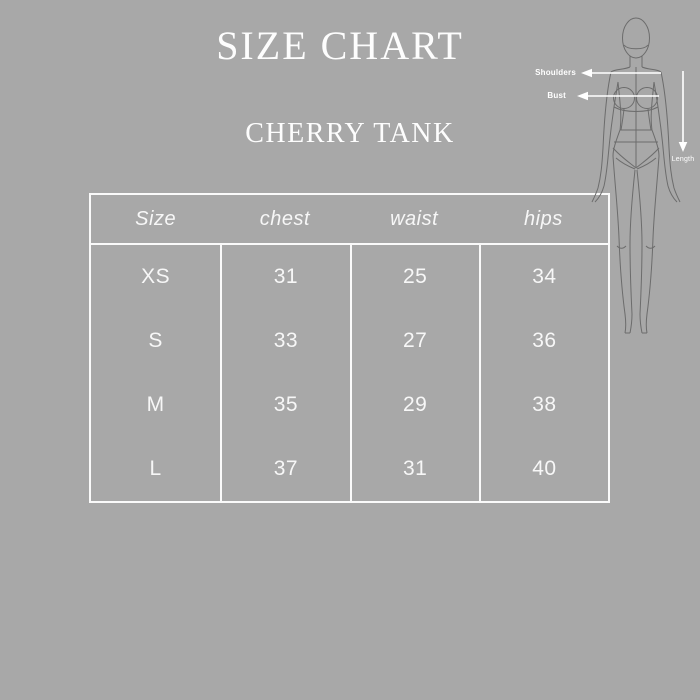 The height and width of the screenshot is (700, 700). I want to click on product-name: CHERRY TANK, so click(350, 133).